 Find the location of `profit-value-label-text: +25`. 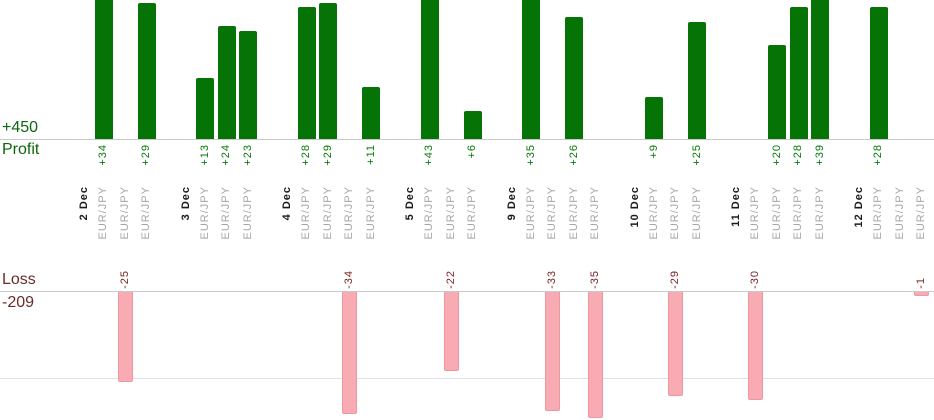

profit-value-label-text: +25 is located at coordinates (696, 155).